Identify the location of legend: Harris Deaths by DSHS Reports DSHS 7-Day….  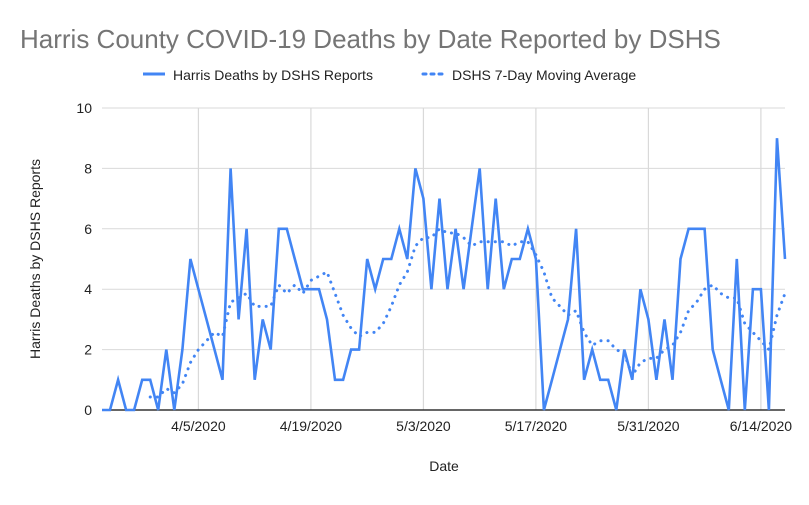
(389, 75).